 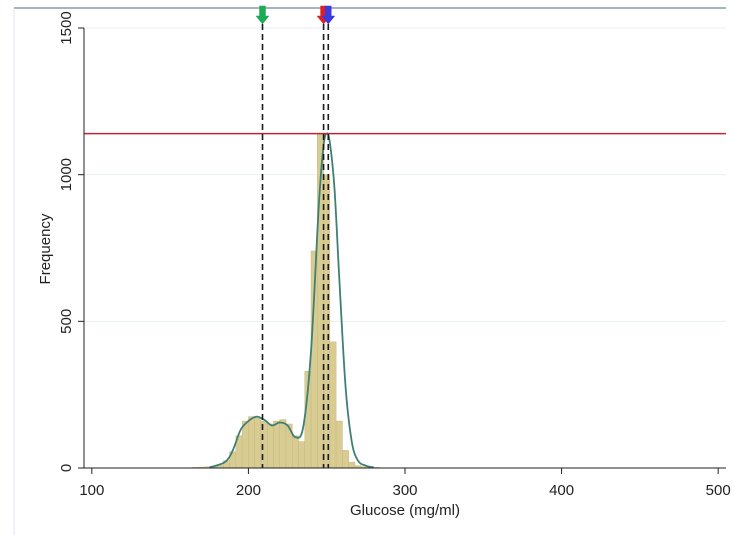 I want to click on curve-layer, so click(x=291, y=300).